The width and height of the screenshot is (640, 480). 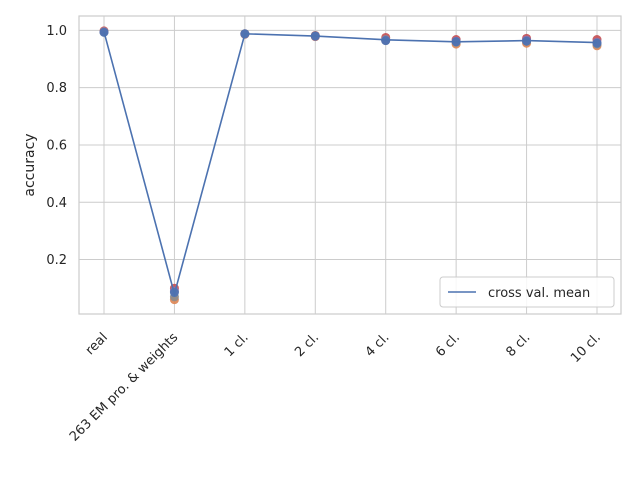 What do you see at coordinates (56, 260) in the screenshot?
I see `y-tick-label: 0.2` at bounding box center [56, 260].